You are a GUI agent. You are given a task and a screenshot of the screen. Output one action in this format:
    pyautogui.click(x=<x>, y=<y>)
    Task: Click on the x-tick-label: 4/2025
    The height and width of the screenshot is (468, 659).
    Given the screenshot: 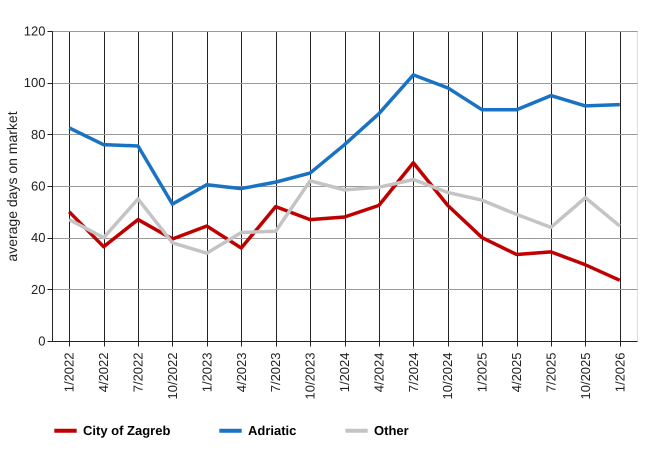 What is the action you would take?
    pyautogui.click(x=516, y=372)
    